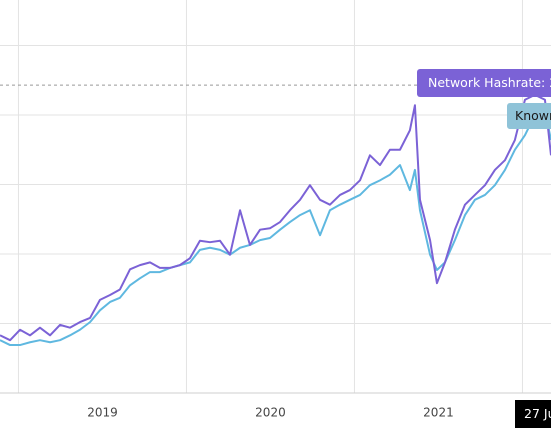  Describe the element at coordinates (102, 413) in the screenshot. I see `x-tick-label: 2019` at that location.